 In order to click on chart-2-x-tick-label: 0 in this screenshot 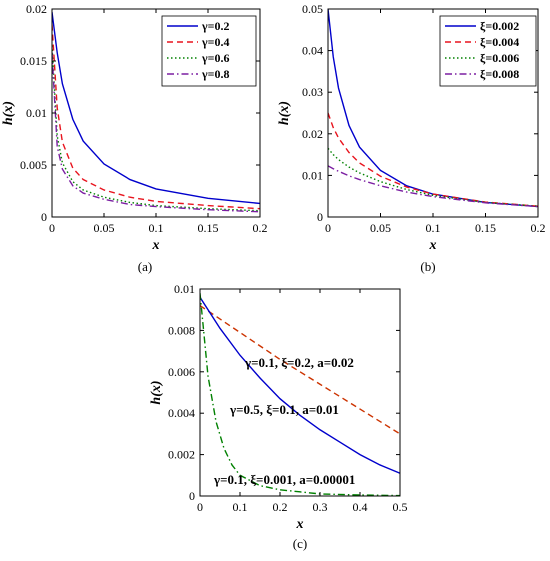, I will do `click(200, 507)`.